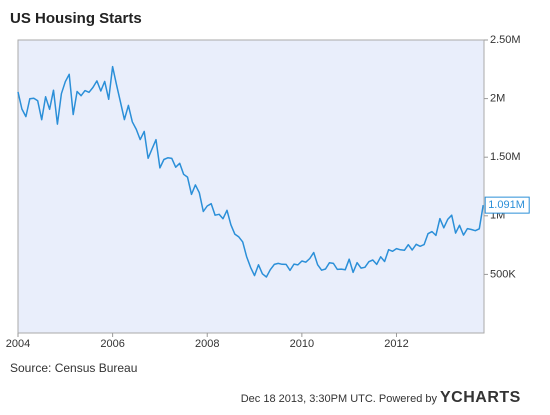 The width and height of the screenshot is (550, 415). Describe the element at coordinates (480, 397) in the screenshot. I see `brand-logo: YCHARTS` at that location.